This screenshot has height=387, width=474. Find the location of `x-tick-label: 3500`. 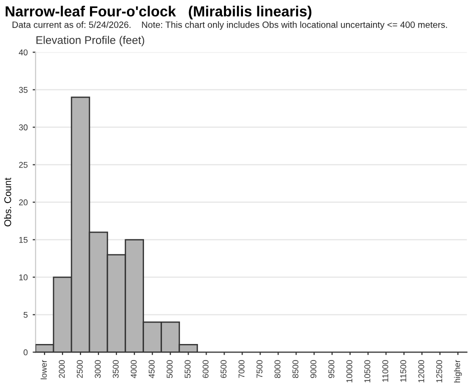

x-tick-label: 3500 is located at coordinates (115, 369).